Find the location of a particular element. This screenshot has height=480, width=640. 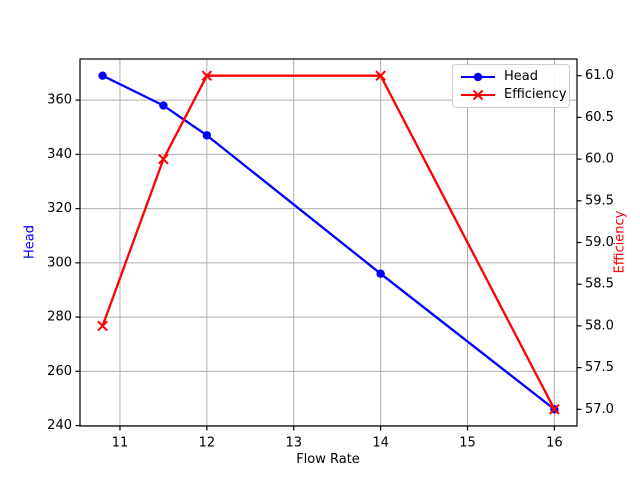

y-tick-label-right: 60.0 is located at coordinates (599, 159).